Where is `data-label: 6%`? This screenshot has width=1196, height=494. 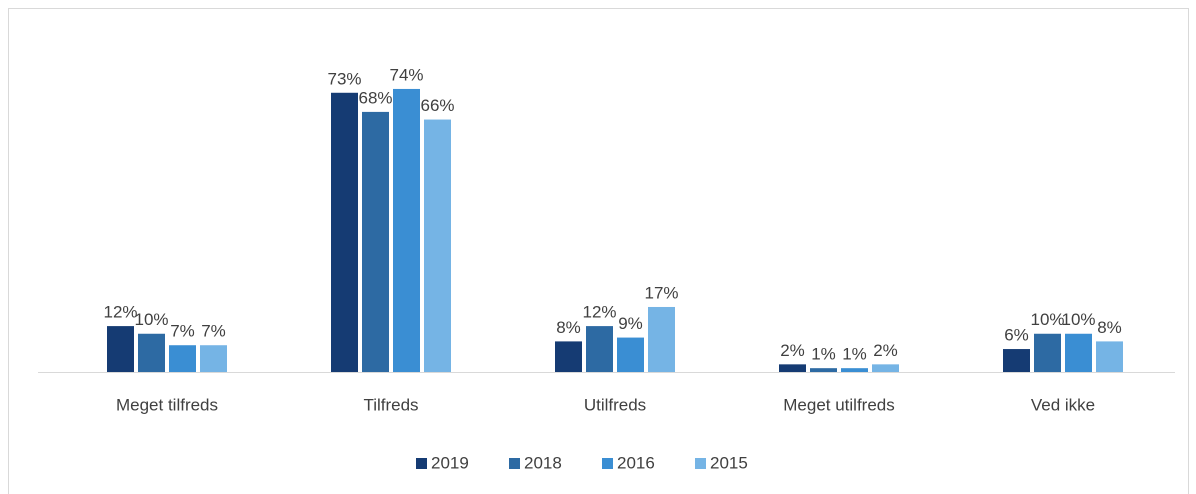 data-label: 6% is located at coordinates (1016, 335).